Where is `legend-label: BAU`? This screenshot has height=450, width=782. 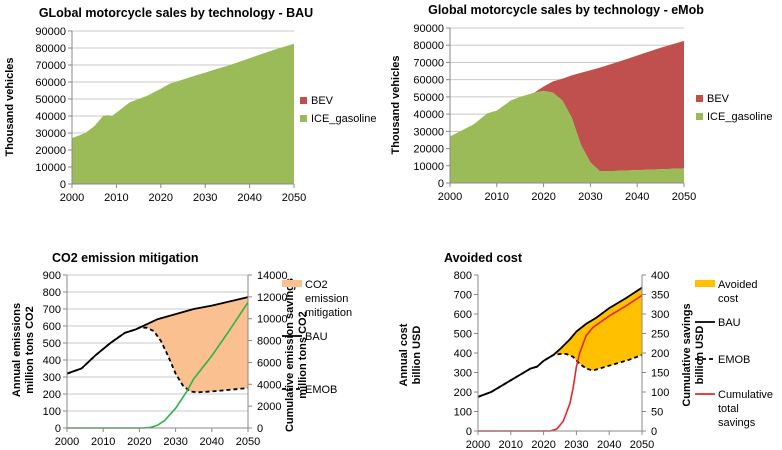 legend-label: BAU is located at coordinates (316, 337).